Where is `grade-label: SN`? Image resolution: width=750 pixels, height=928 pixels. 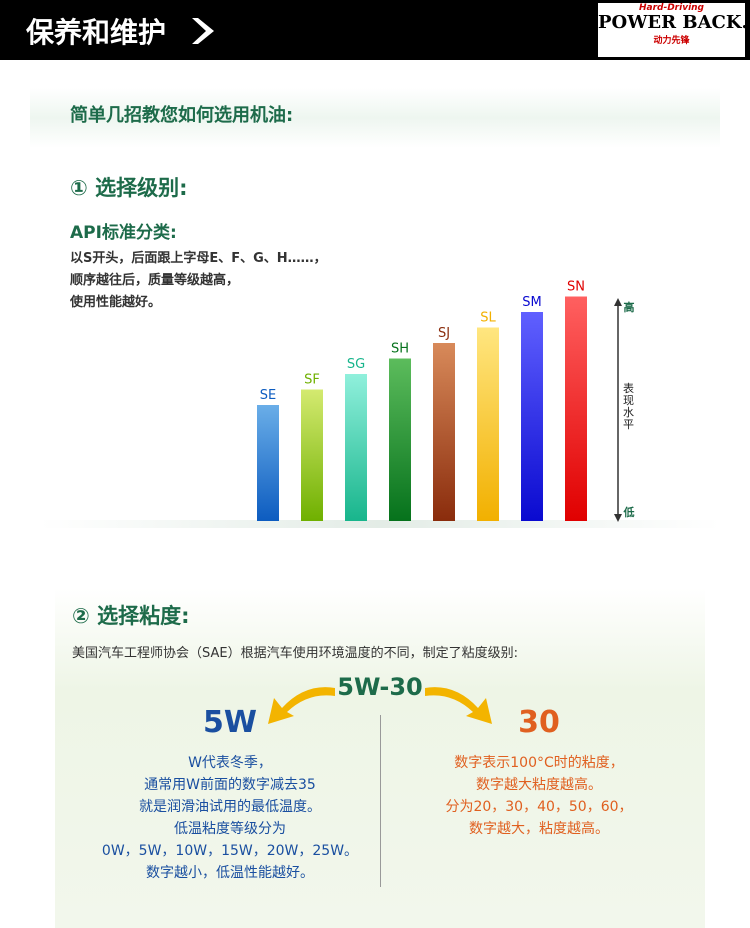
grade-label: SN is located at coordinates (576, 287).